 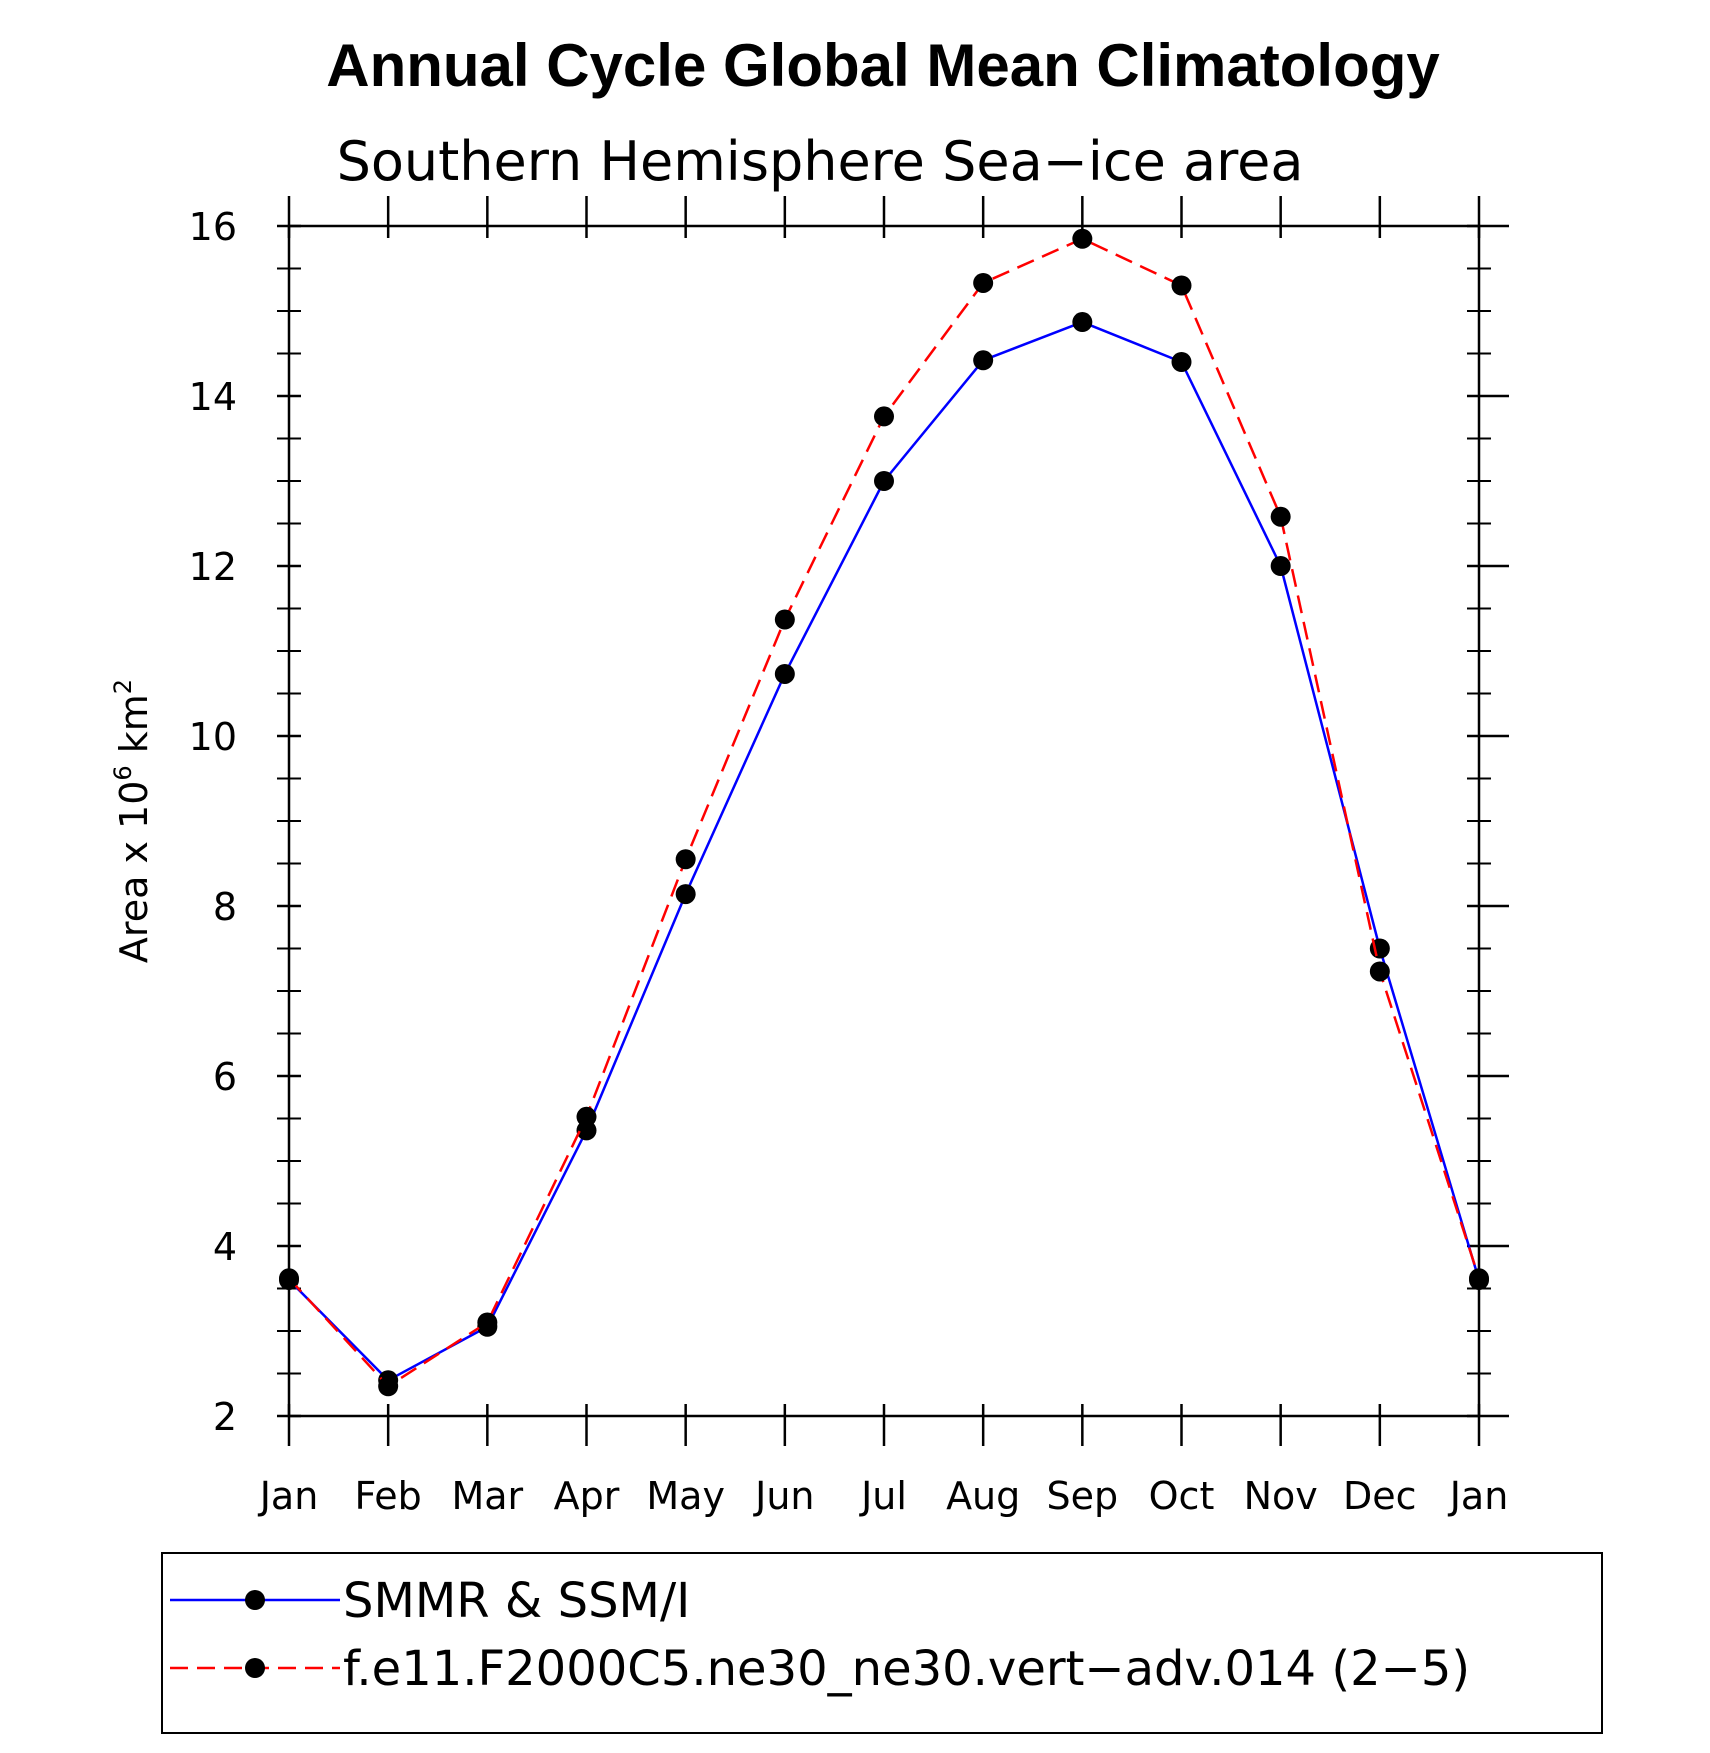 What do you see at coordinates (225, 1077) in the screenshot?
I see `y-tick-label: 6` at bounding box center [225, 1077].